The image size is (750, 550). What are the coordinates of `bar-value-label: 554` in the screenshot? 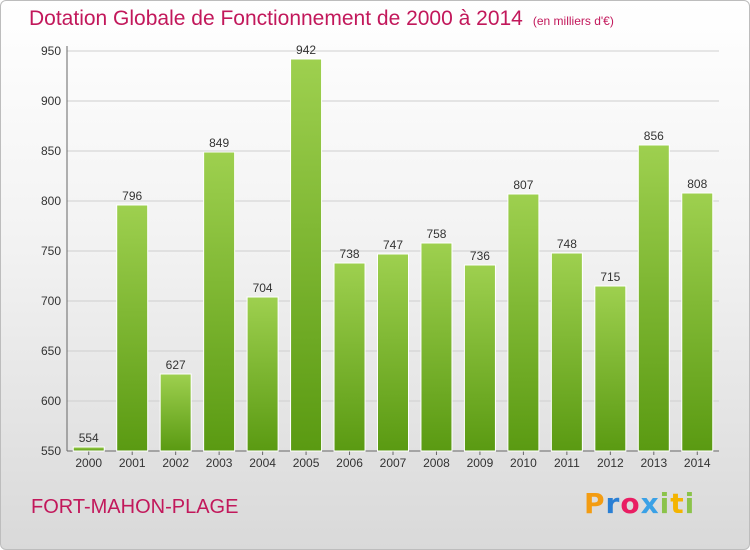 It's located at (89, 438).